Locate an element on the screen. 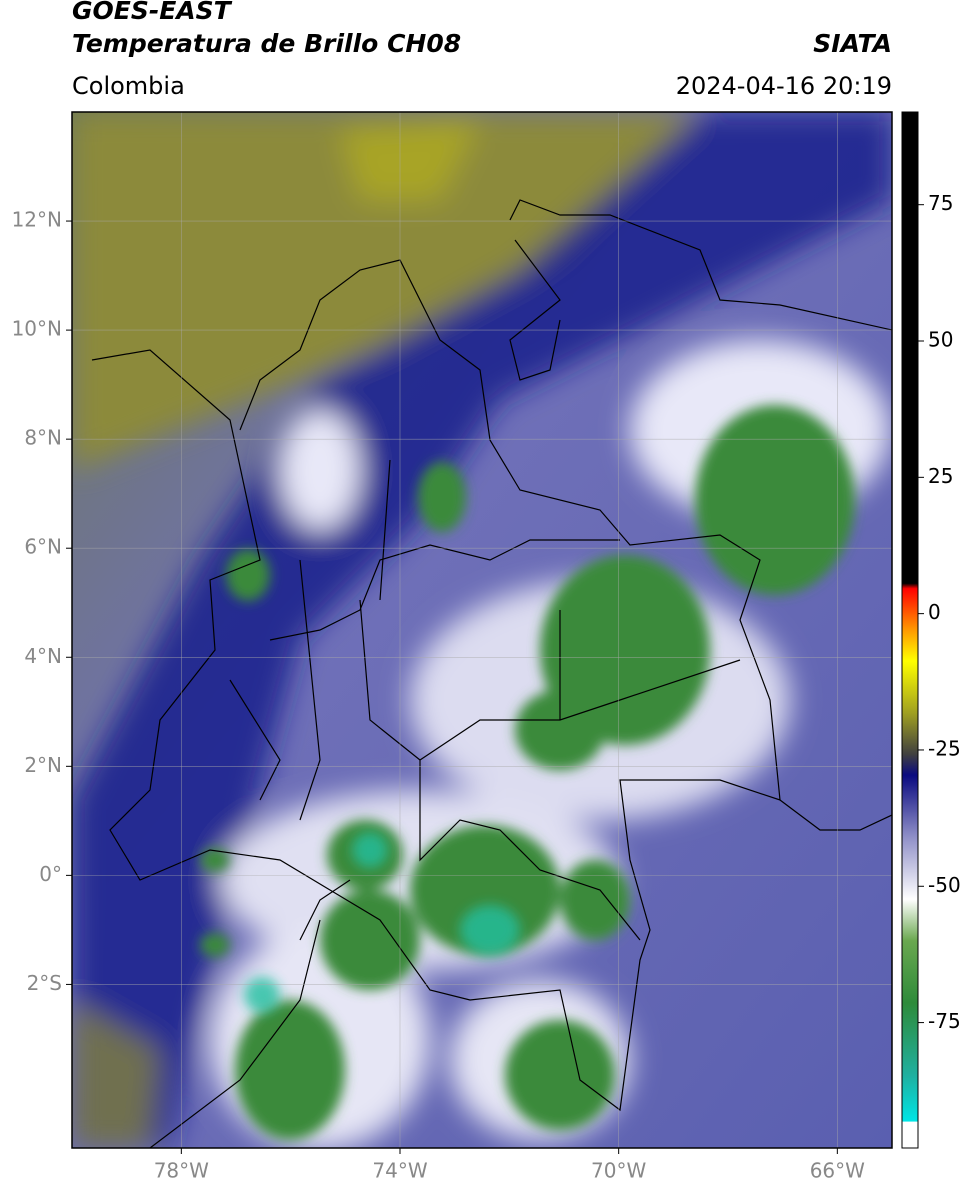  datetime: 2024-04-16 20:19 is located at coordinates (784, 86).